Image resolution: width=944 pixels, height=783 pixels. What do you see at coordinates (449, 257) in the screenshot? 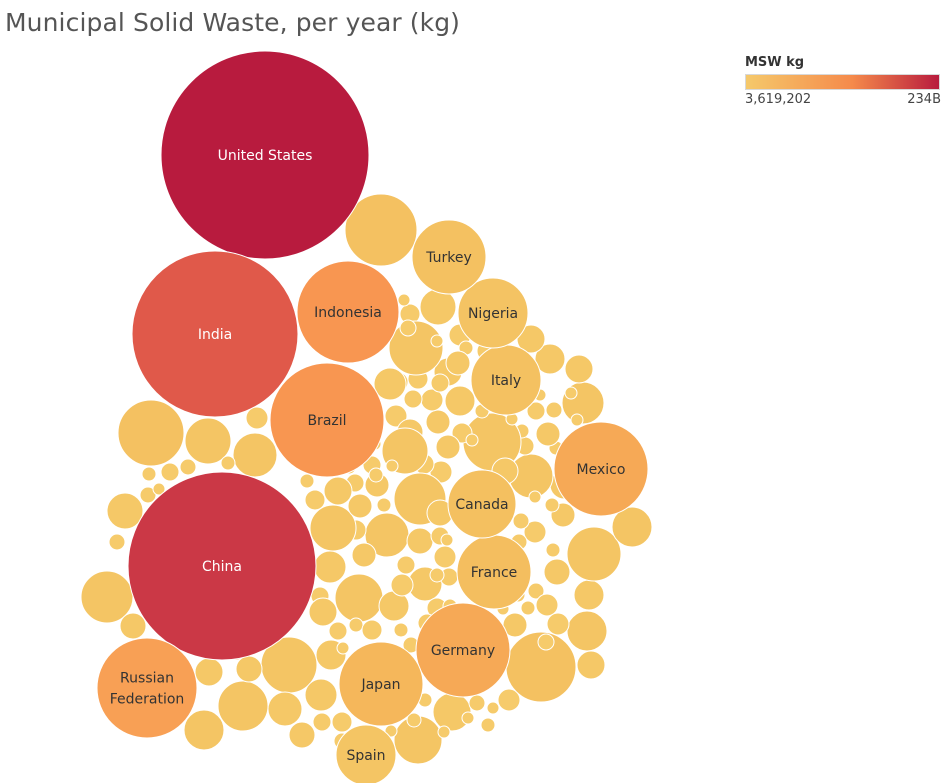
I see `bubble-turkey` at bounding box center [449, 257].